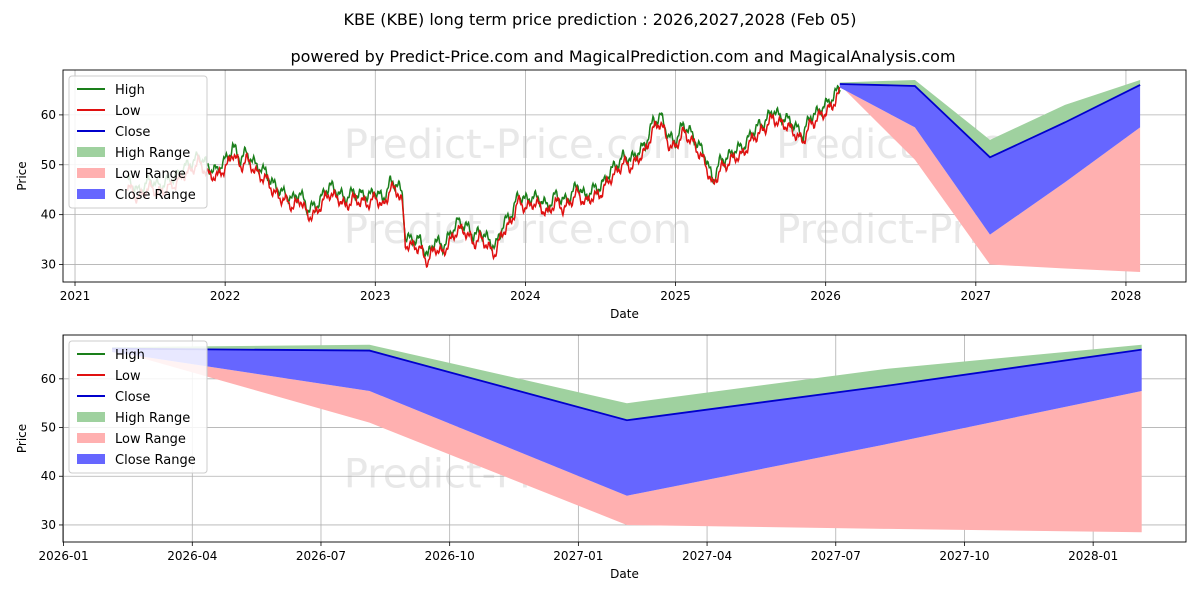  What do you see at coordinates (836, 556) in the screenshot?
I see `x-tick-label: 2027-07` at bounding box center [836, 556].